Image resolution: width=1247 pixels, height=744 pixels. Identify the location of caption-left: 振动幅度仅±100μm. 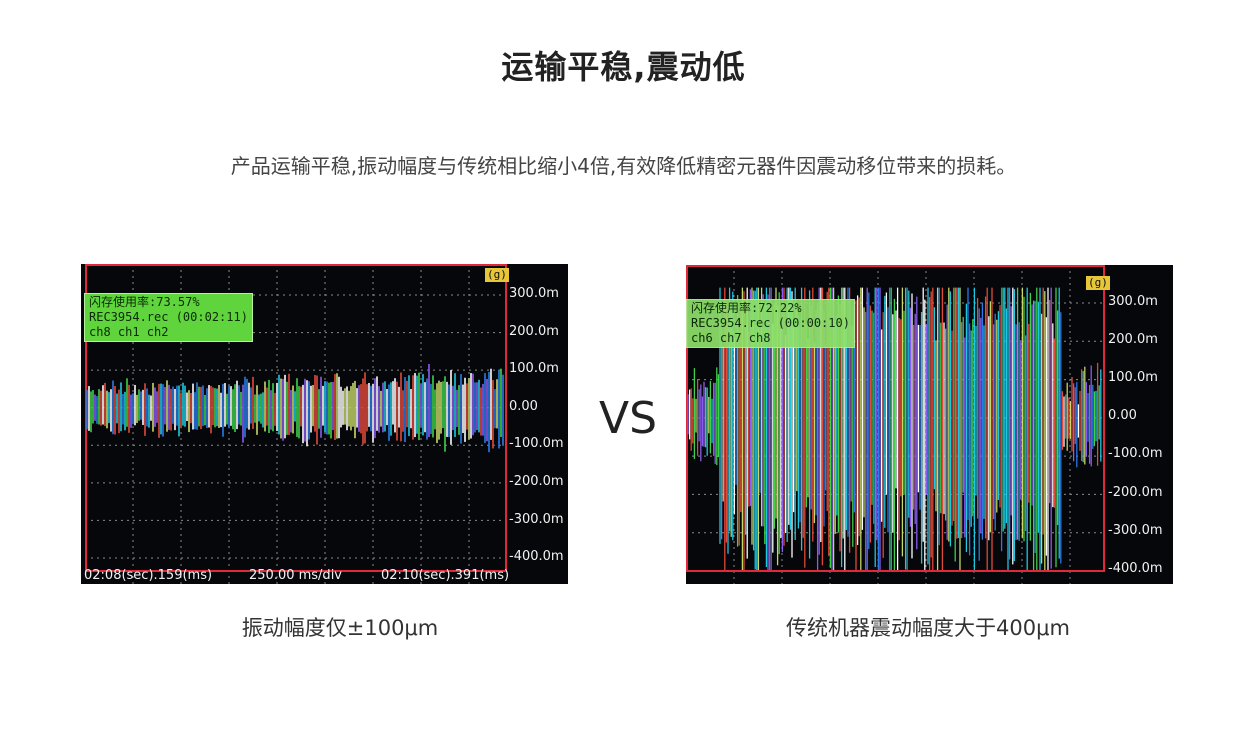
(340, 628).